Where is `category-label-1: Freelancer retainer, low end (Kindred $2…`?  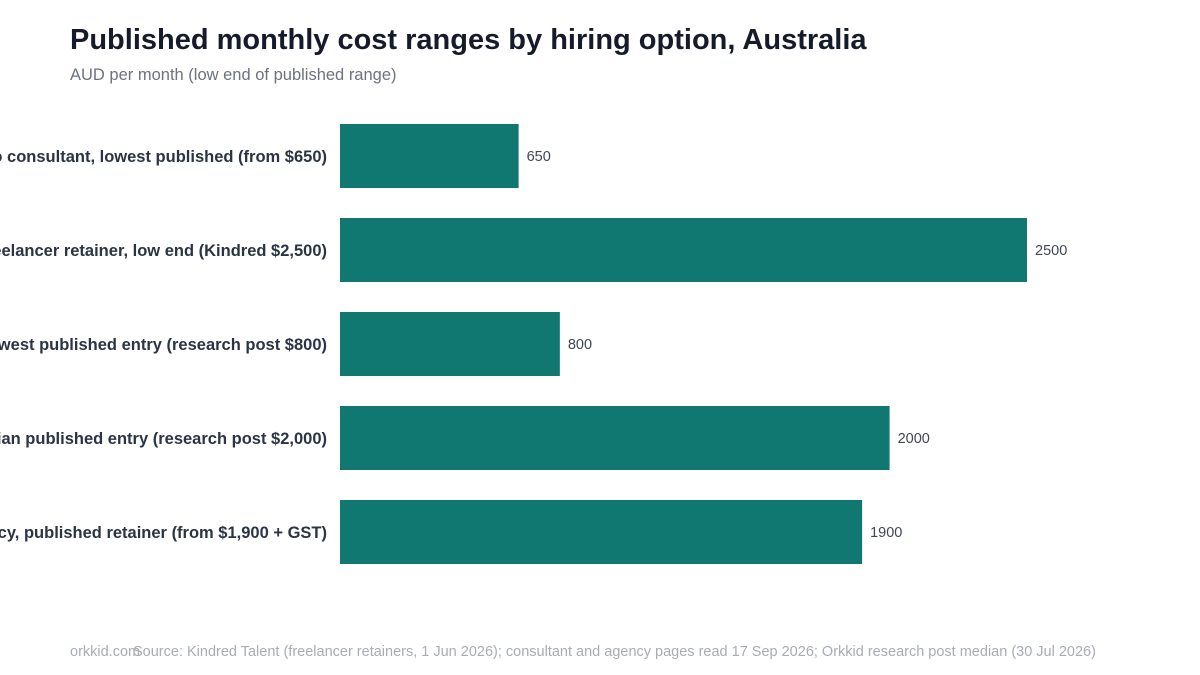
category-label-1: Freelancer retainer, low end (Kindred $2… is located at coordinates (163, 251).